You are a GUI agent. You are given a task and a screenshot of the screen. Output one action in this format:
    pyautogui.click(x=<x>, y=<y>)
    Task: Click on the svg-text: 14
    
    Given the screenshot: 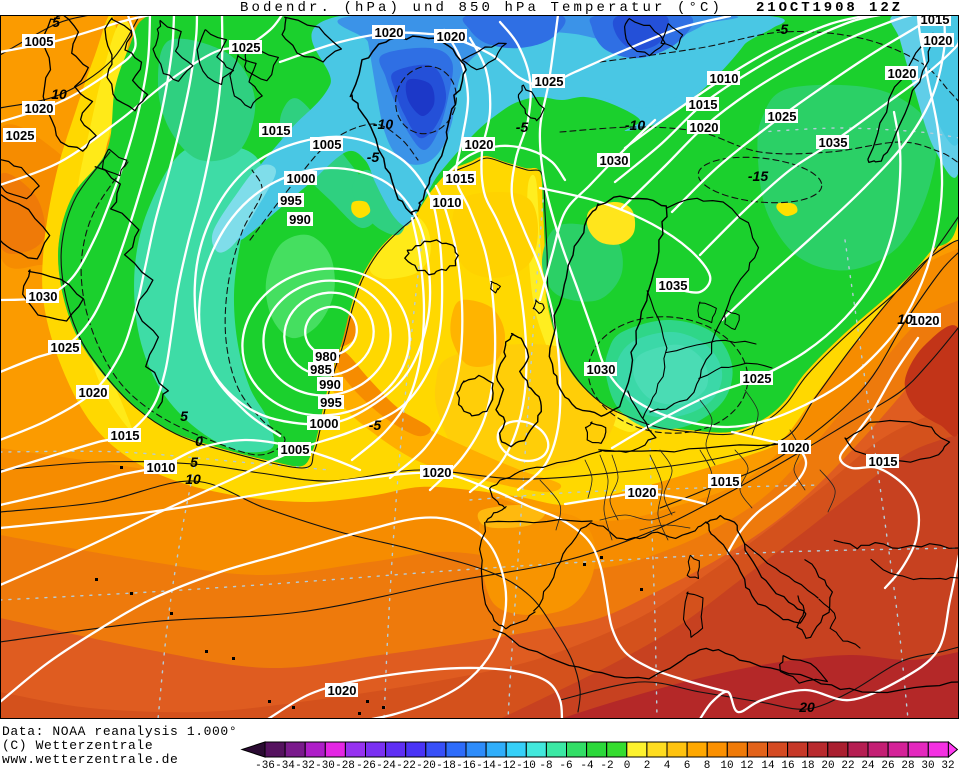 What is the action you would take?
    pyautogui.click(x=768, y=765)
    